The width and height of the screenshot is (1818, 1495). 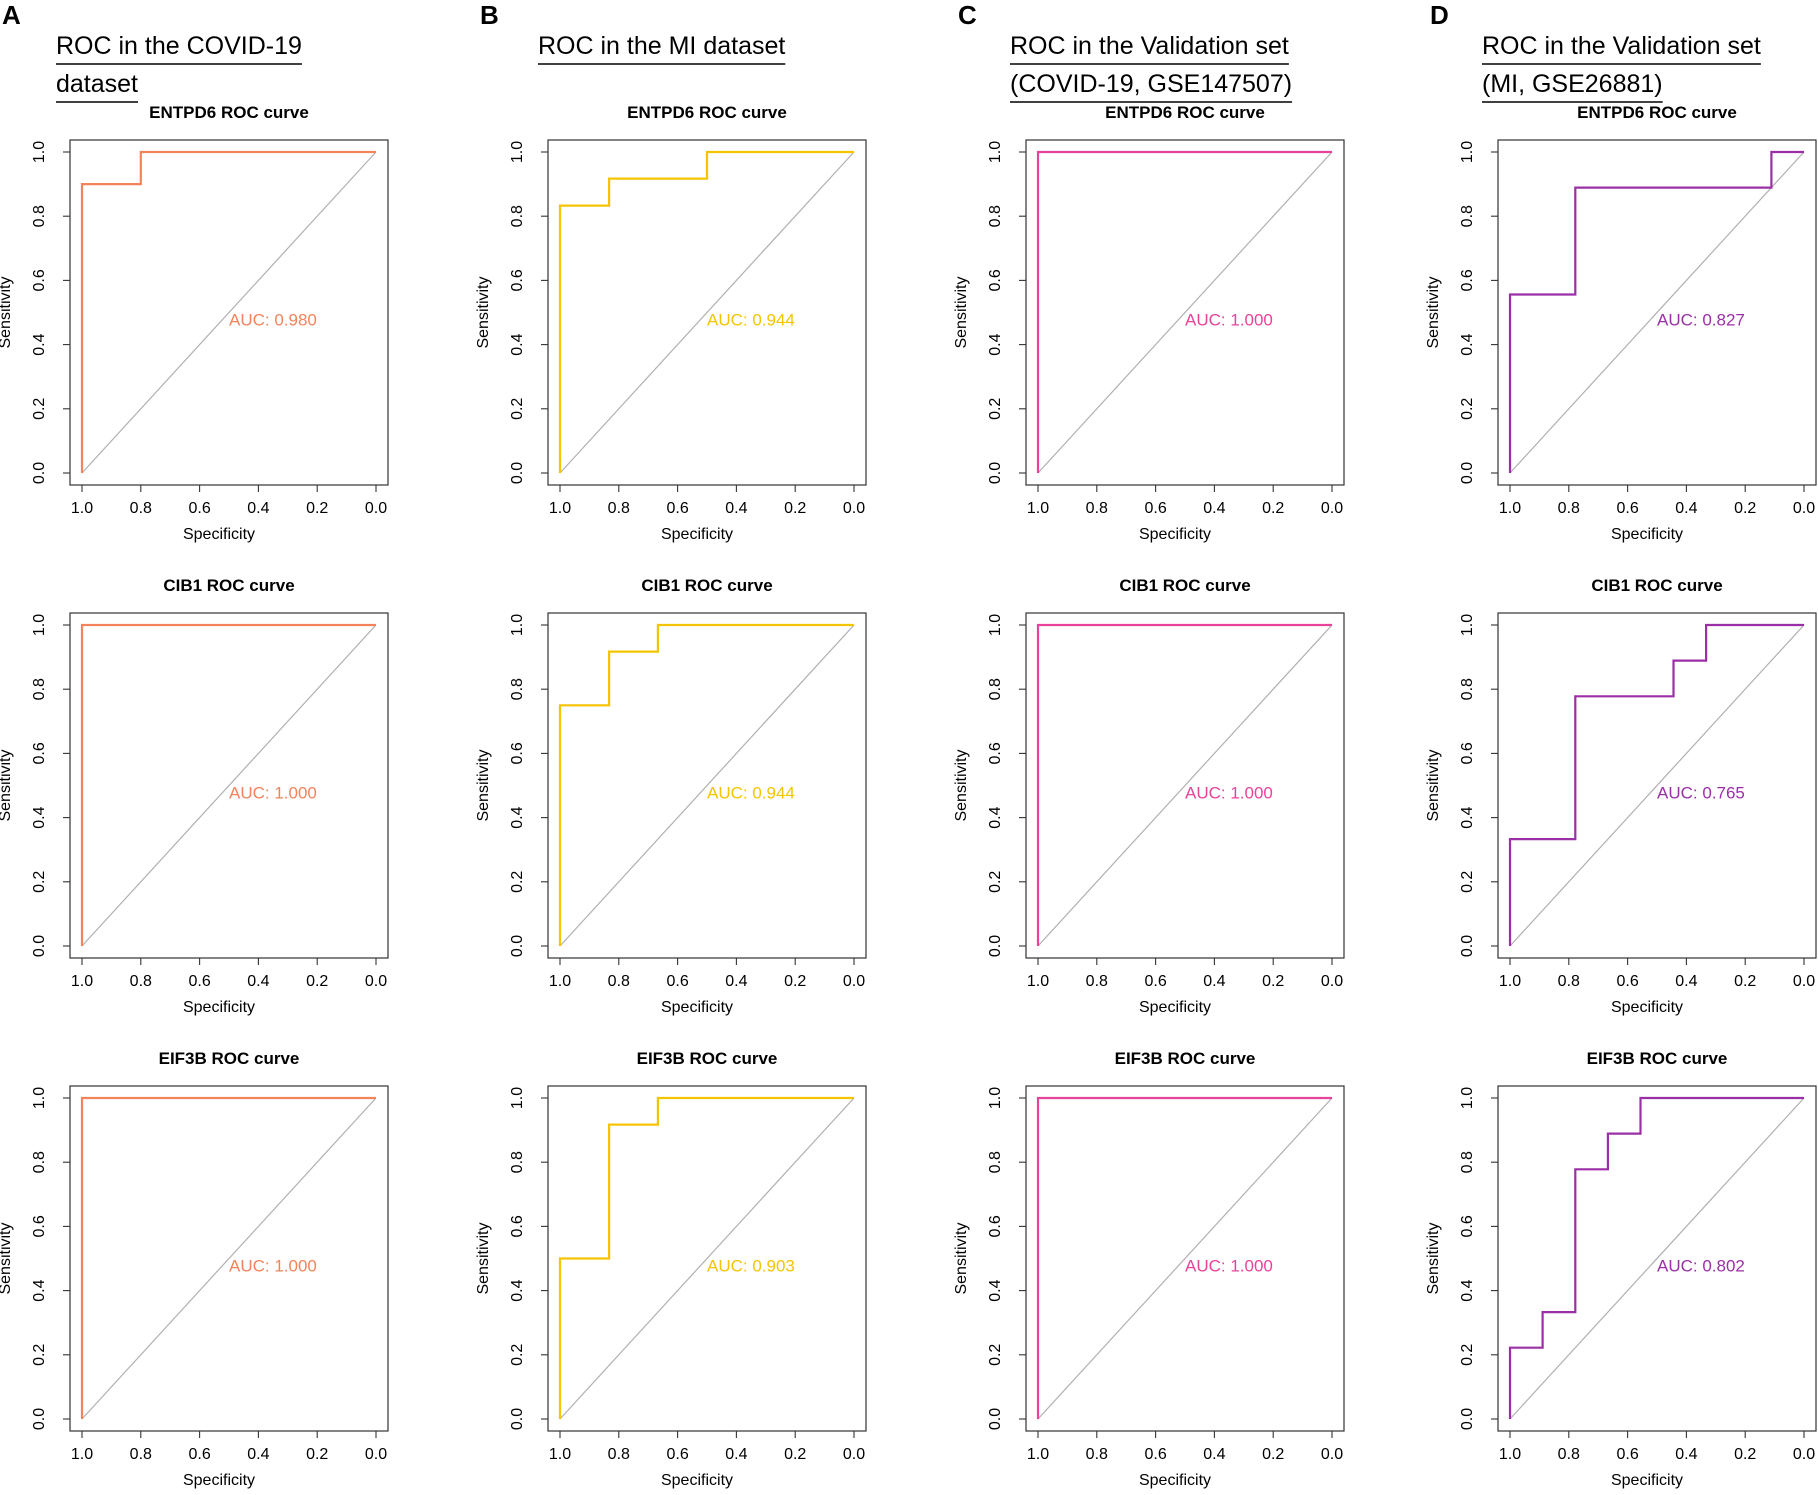 I want to click on chart-title: ENTPD6 ROC curve, so click(x=1185, y=112).